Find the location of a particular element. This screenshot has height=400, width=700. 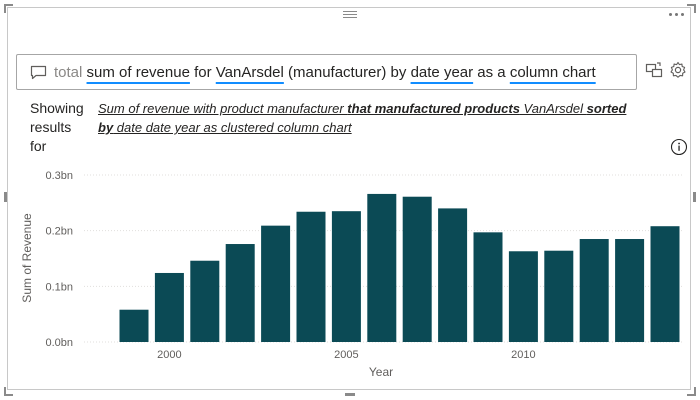

y-tick-label: 0.1bn is located at coordinates (59, 287).